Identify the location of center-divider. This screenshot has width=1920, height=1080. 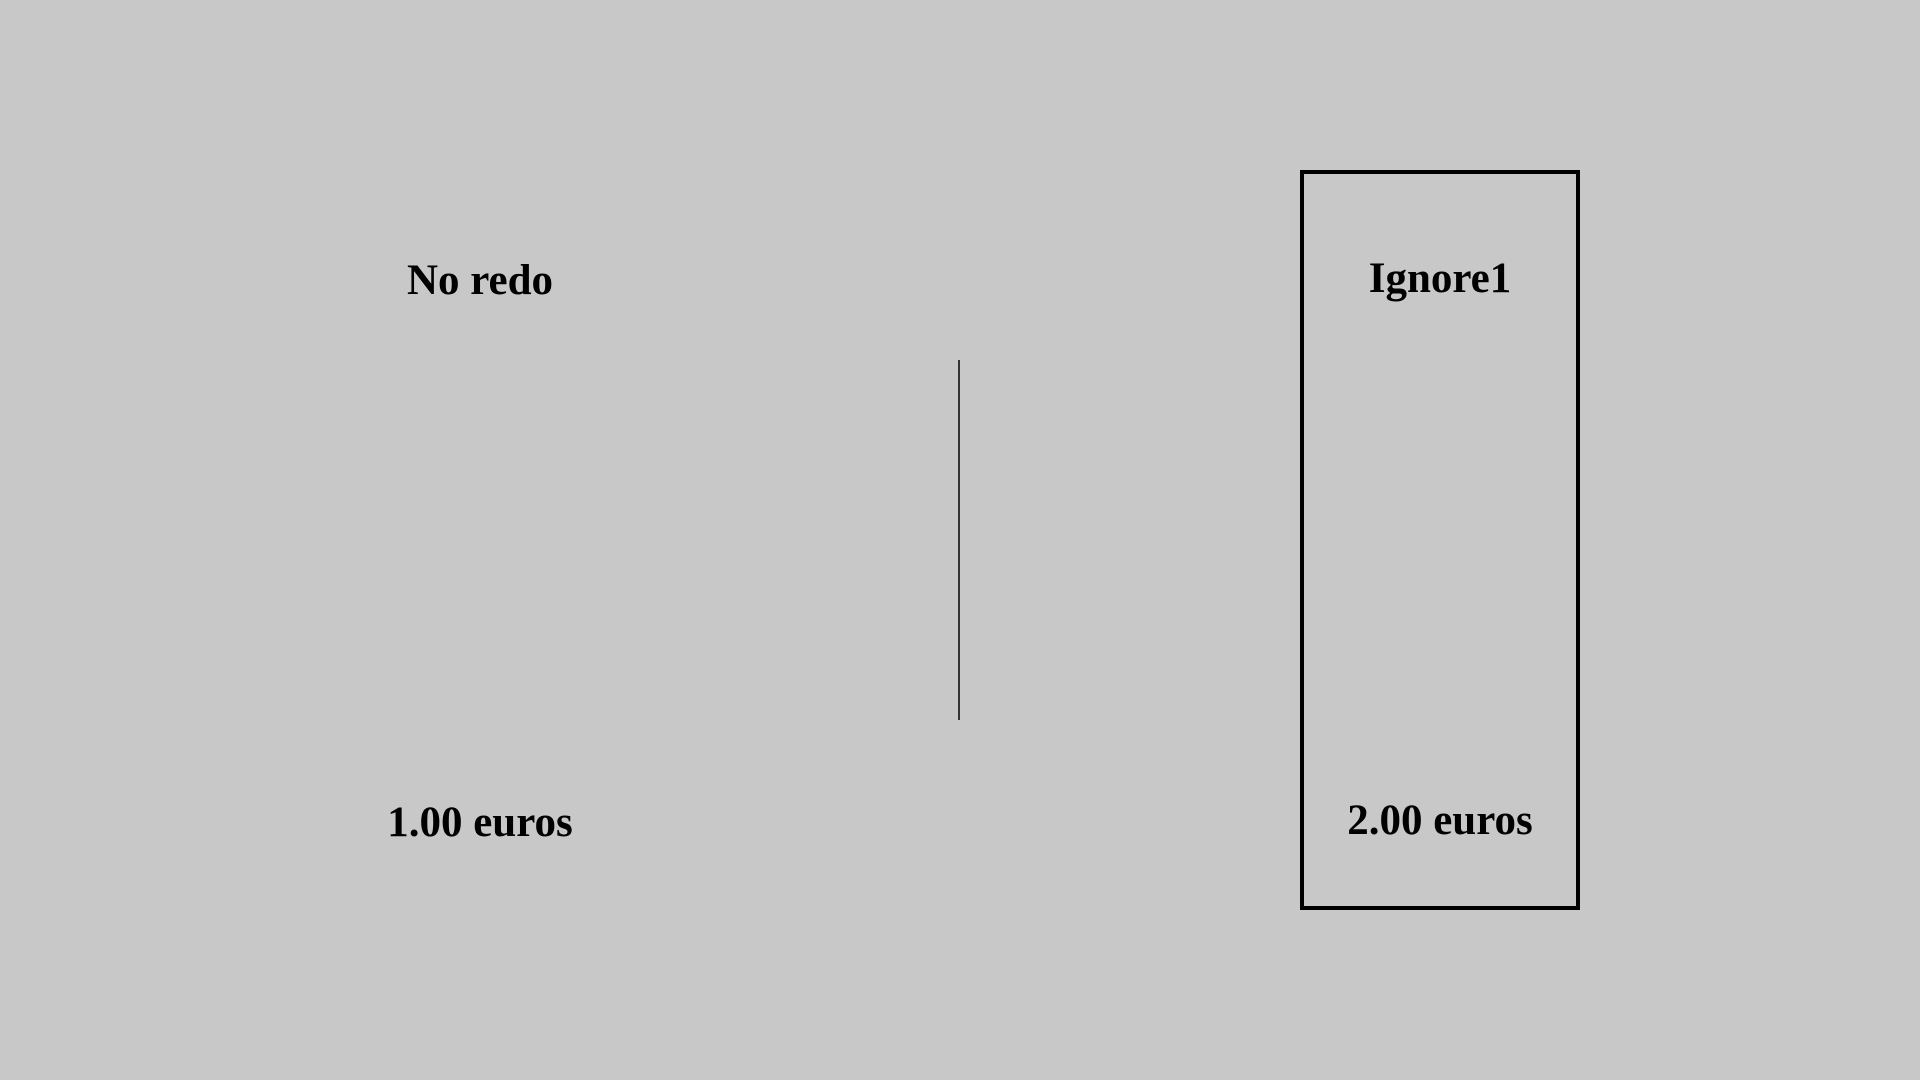
(959, 540).